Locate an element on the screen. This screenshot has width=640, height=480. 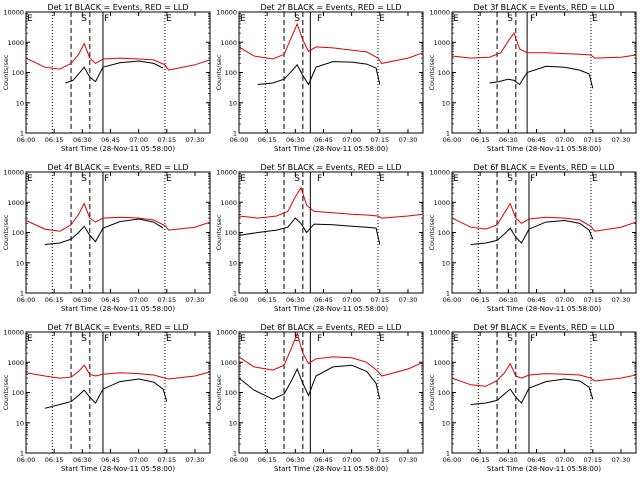
chart-title: Det 5f BLACK = Events, RED = LLD is located at coordinates (330, 167).